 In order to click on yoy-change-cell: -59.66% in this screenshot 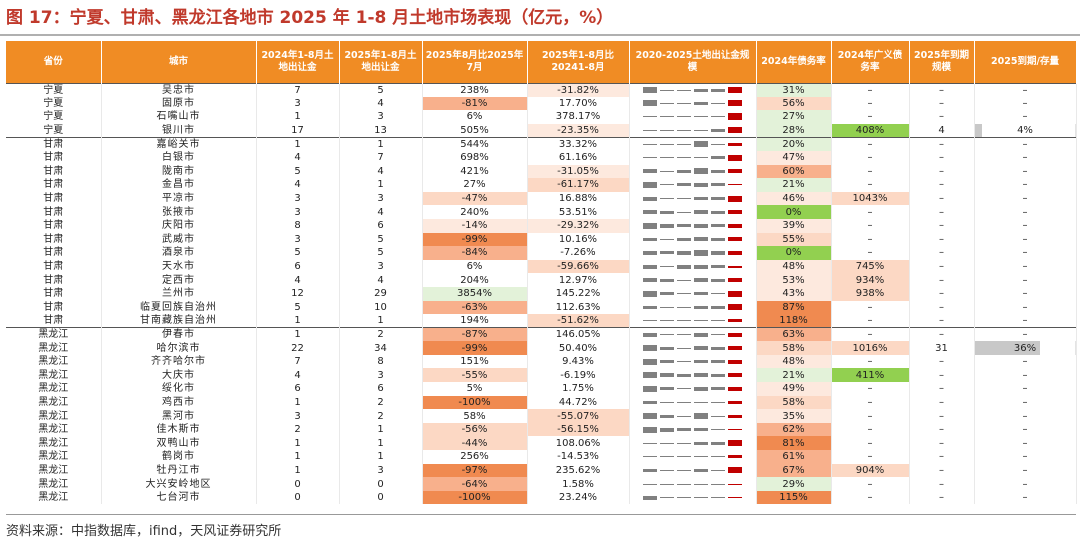, I will do `click(578, 266)`.